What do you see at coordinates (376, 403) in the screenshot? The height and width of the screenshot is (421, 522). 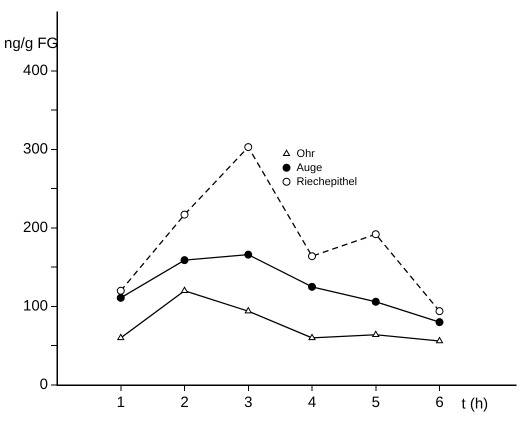 I see `x-tick-label: 5` at bounding box center [376, 403].